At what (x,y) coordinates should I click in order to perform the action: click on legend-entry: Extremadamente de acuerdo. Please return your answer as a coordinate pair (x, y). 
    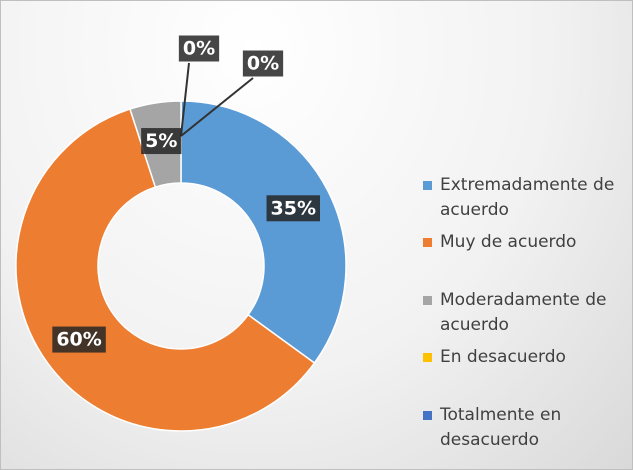
    Looking at the image, I should click on (525, 198).